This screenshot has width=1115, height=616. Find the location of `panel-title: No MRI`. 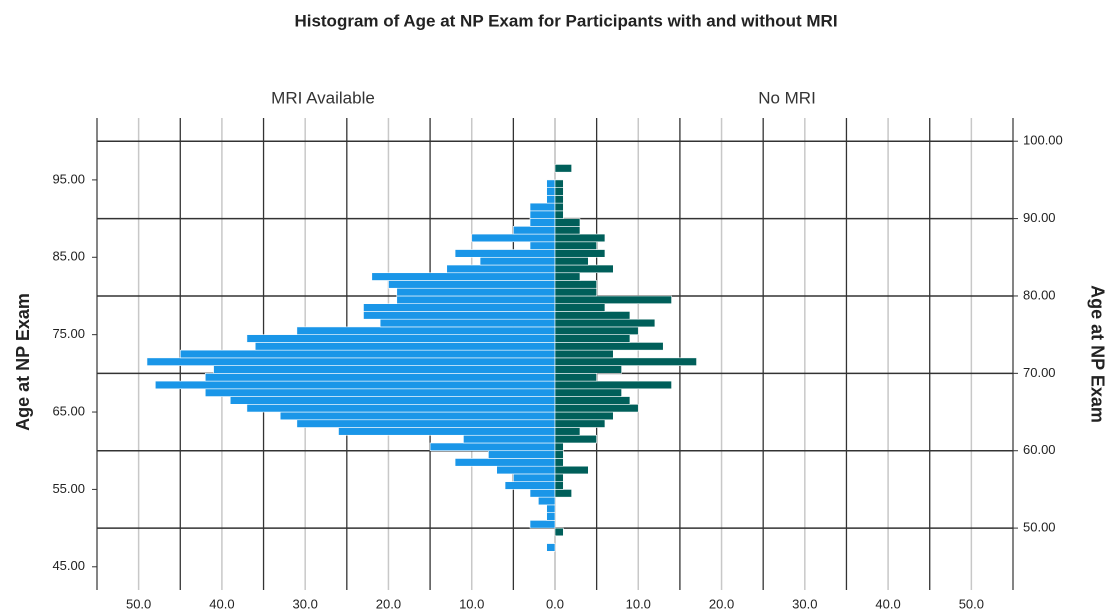

panel-title: No MRI is located at coordinates (787, 97).